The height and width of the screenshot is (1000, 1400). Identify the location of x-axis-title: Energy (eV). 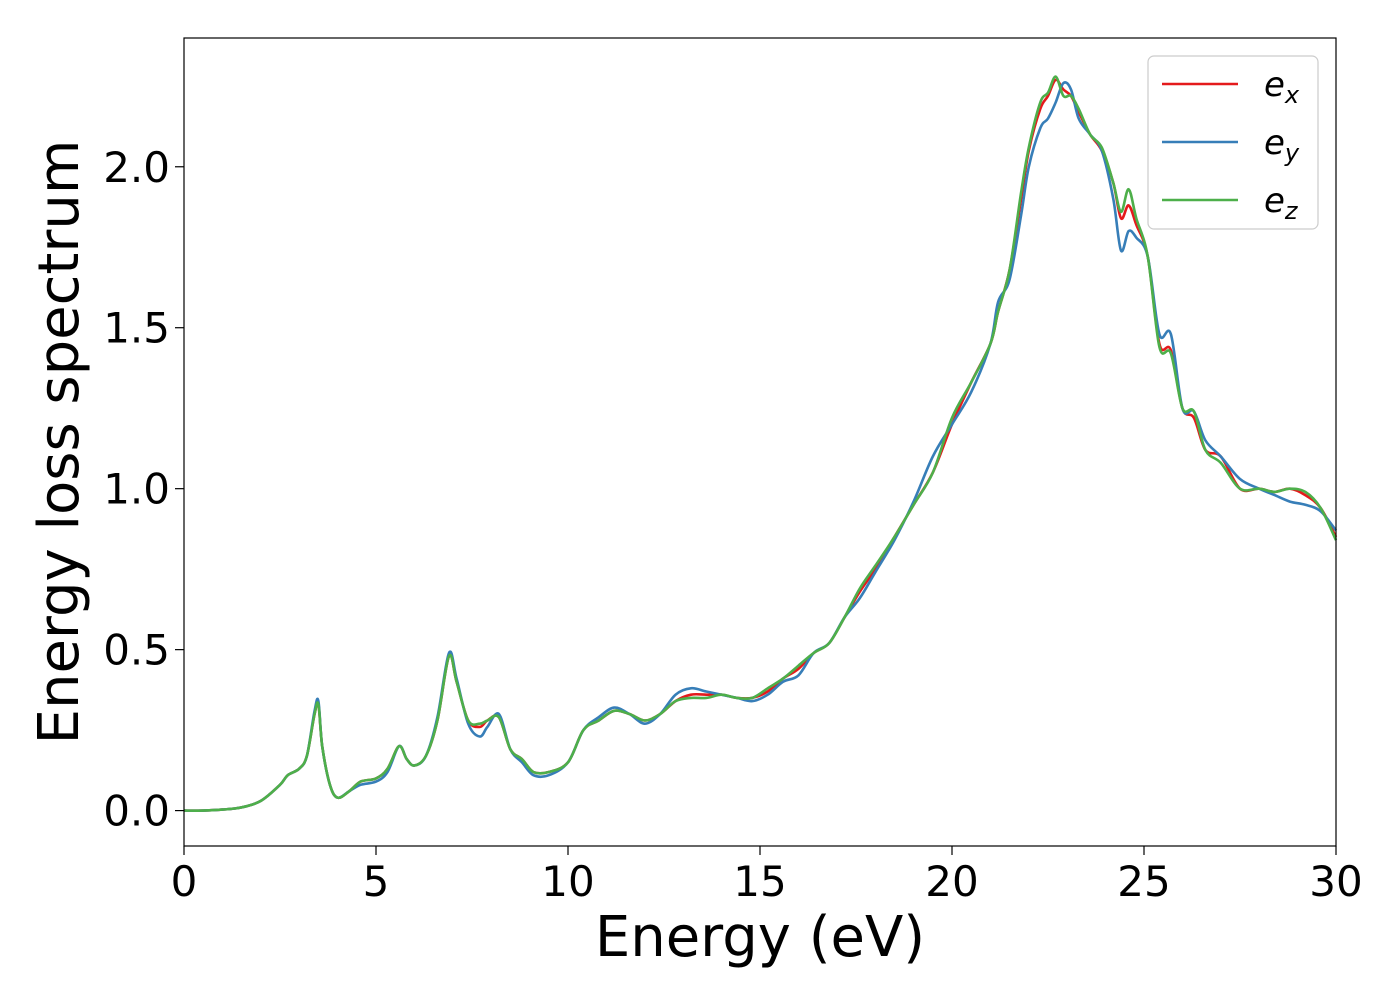
(760, 937).